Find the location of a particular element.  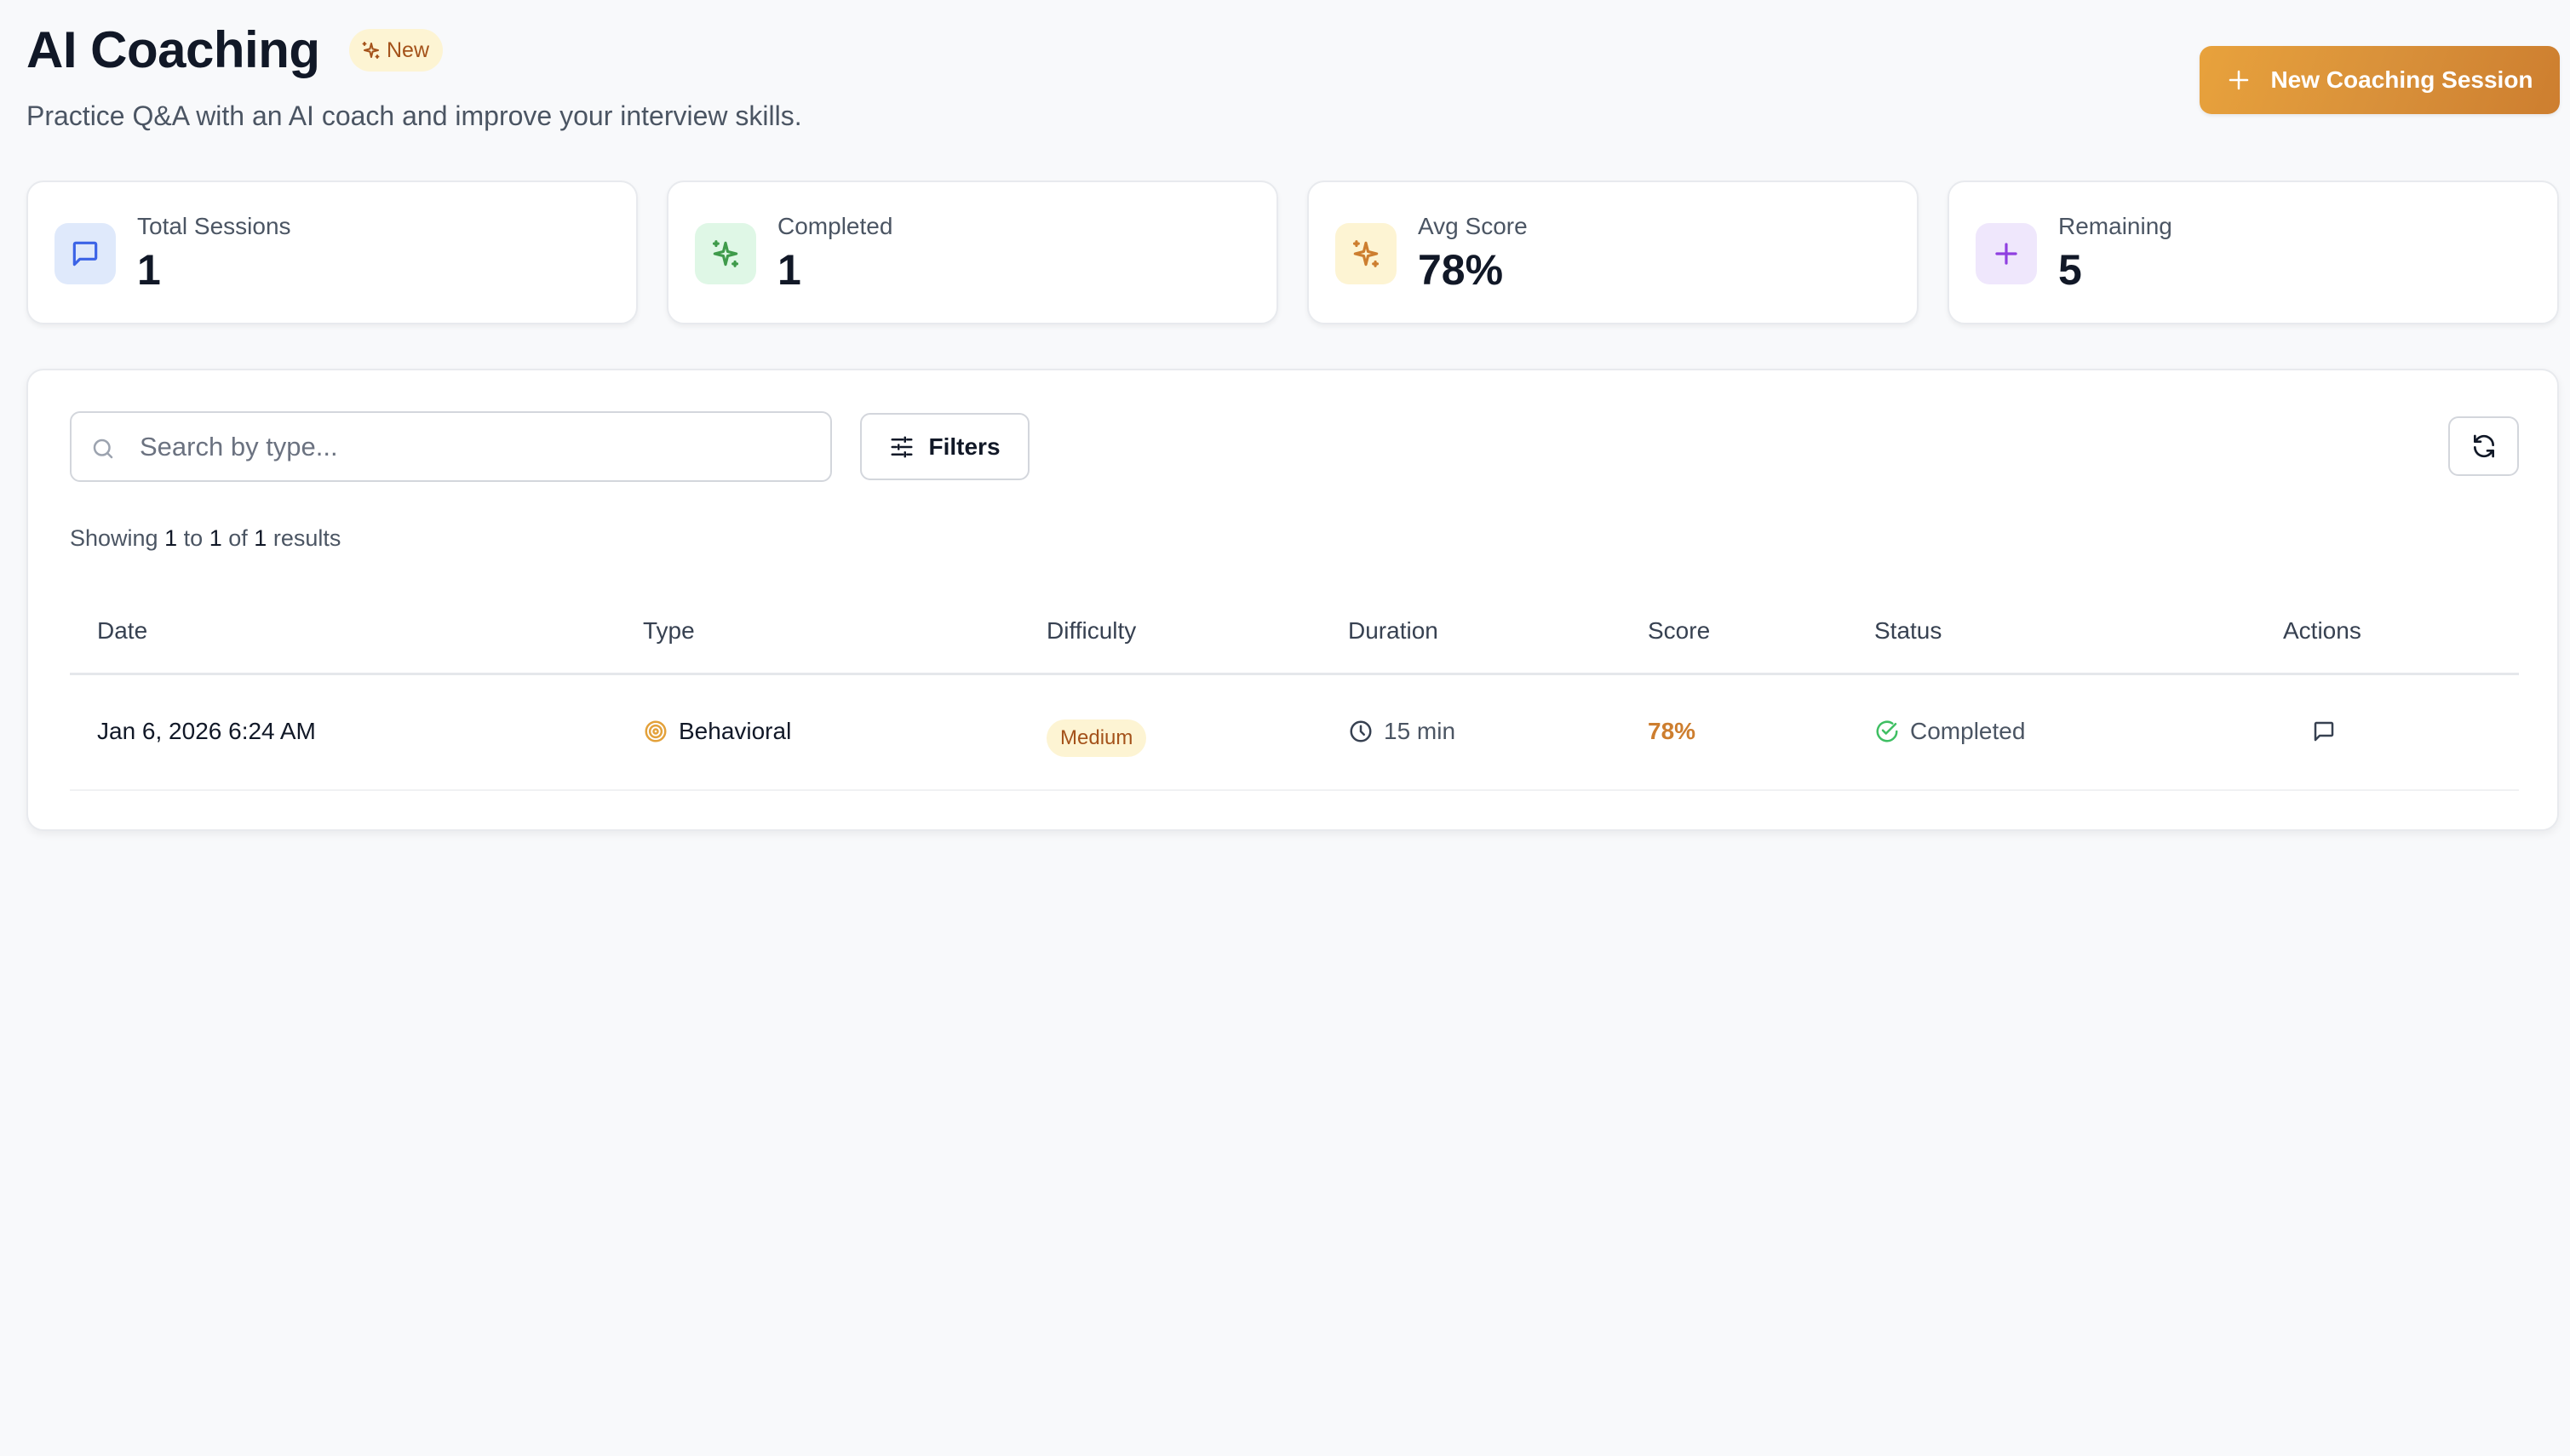

refresh-icon is located at coordinates (2483, 446).